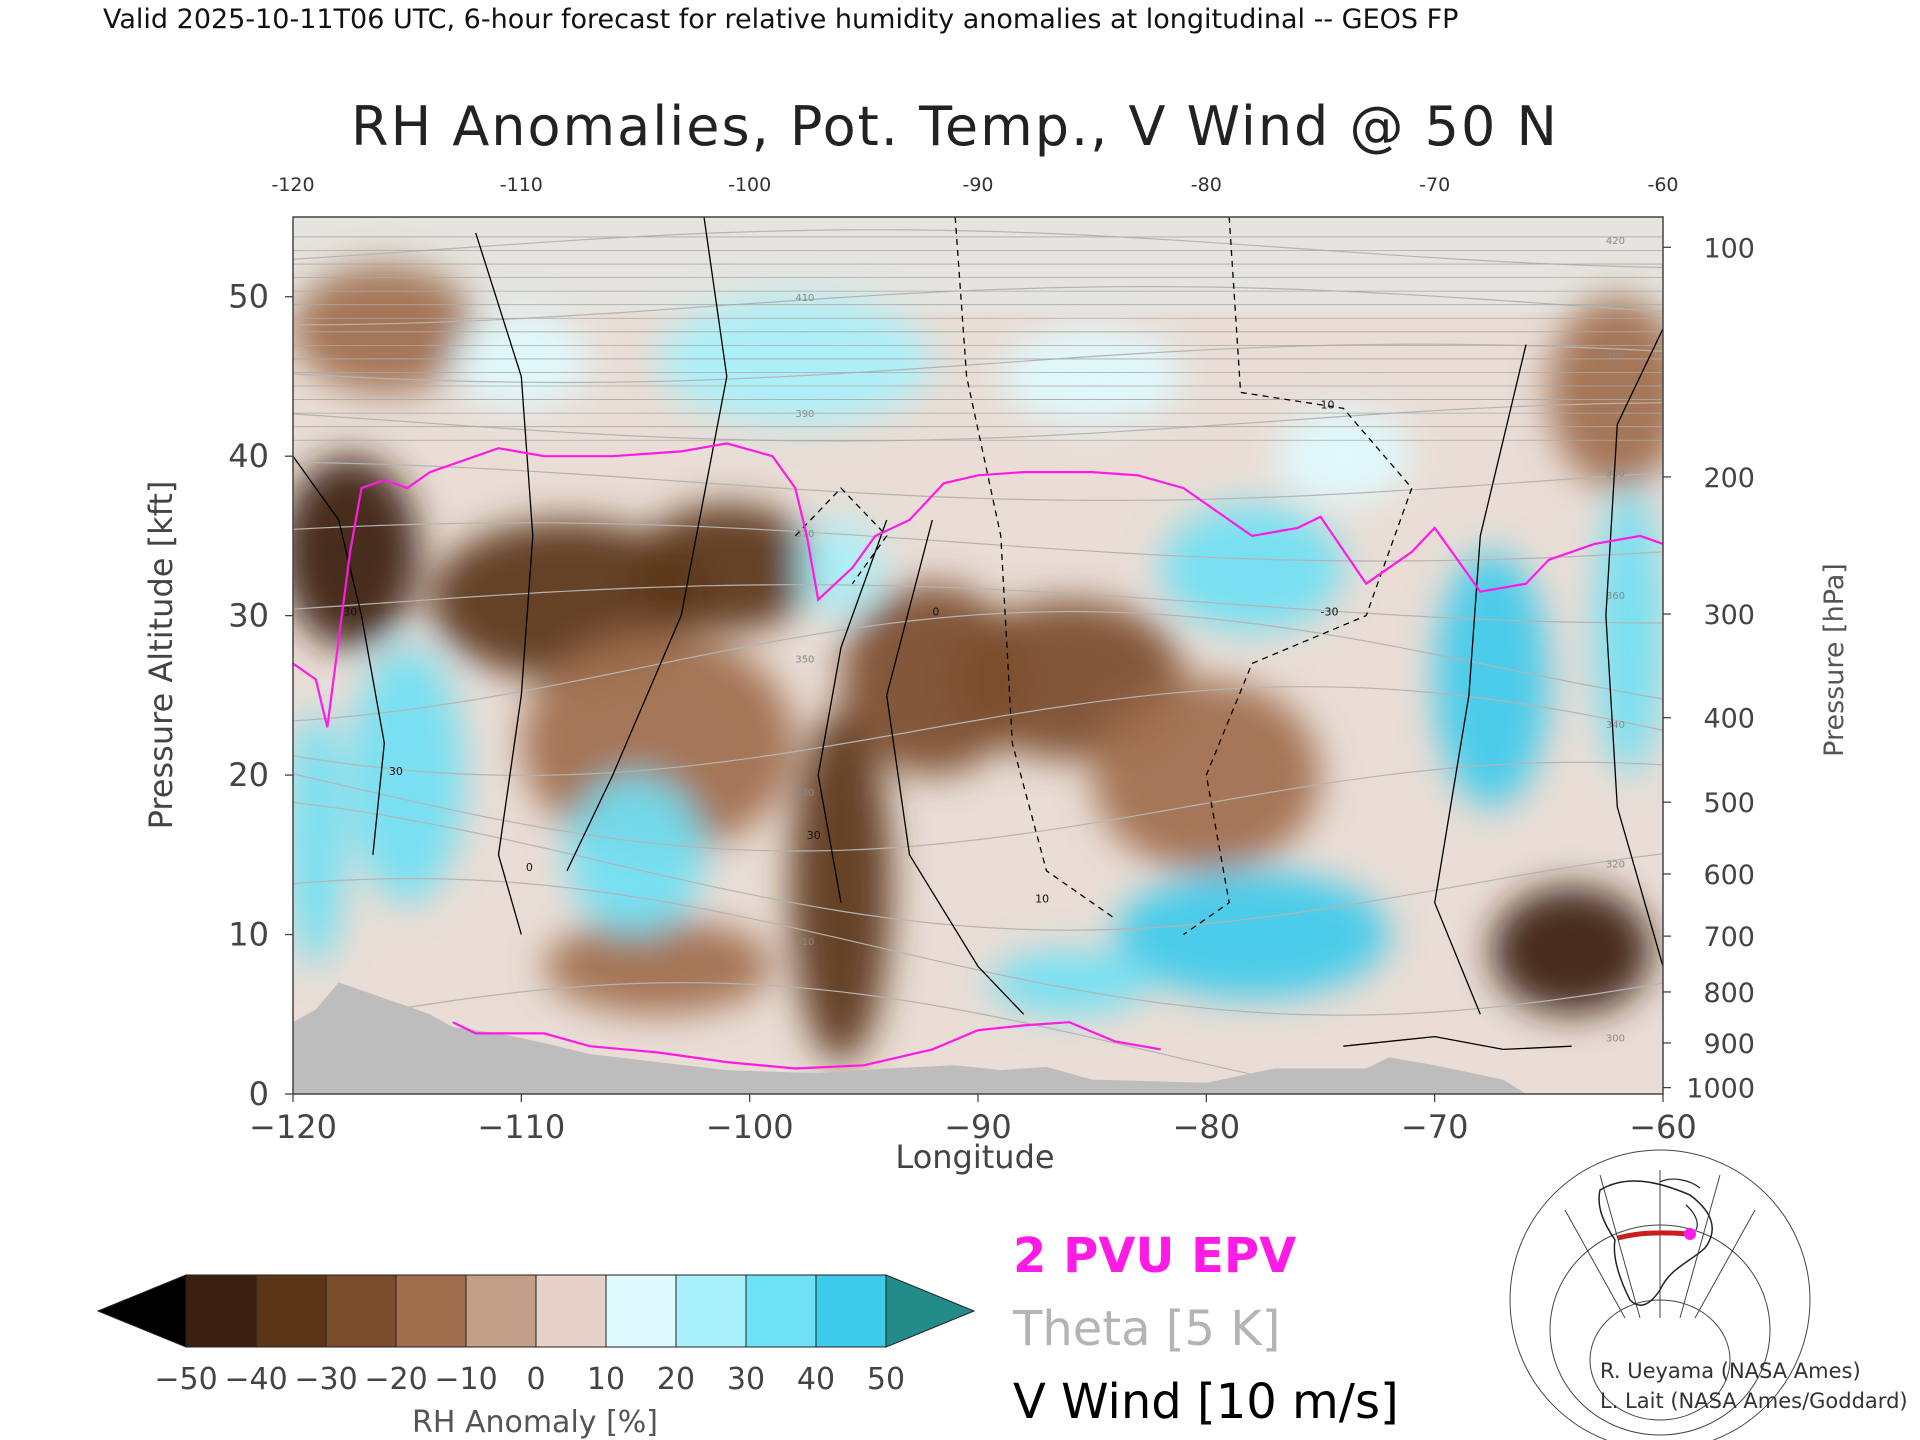 Image resolution: width=1920 pixels, height=1440 pixels. I want to click on theta-label-370: 370, so click(804, 534).